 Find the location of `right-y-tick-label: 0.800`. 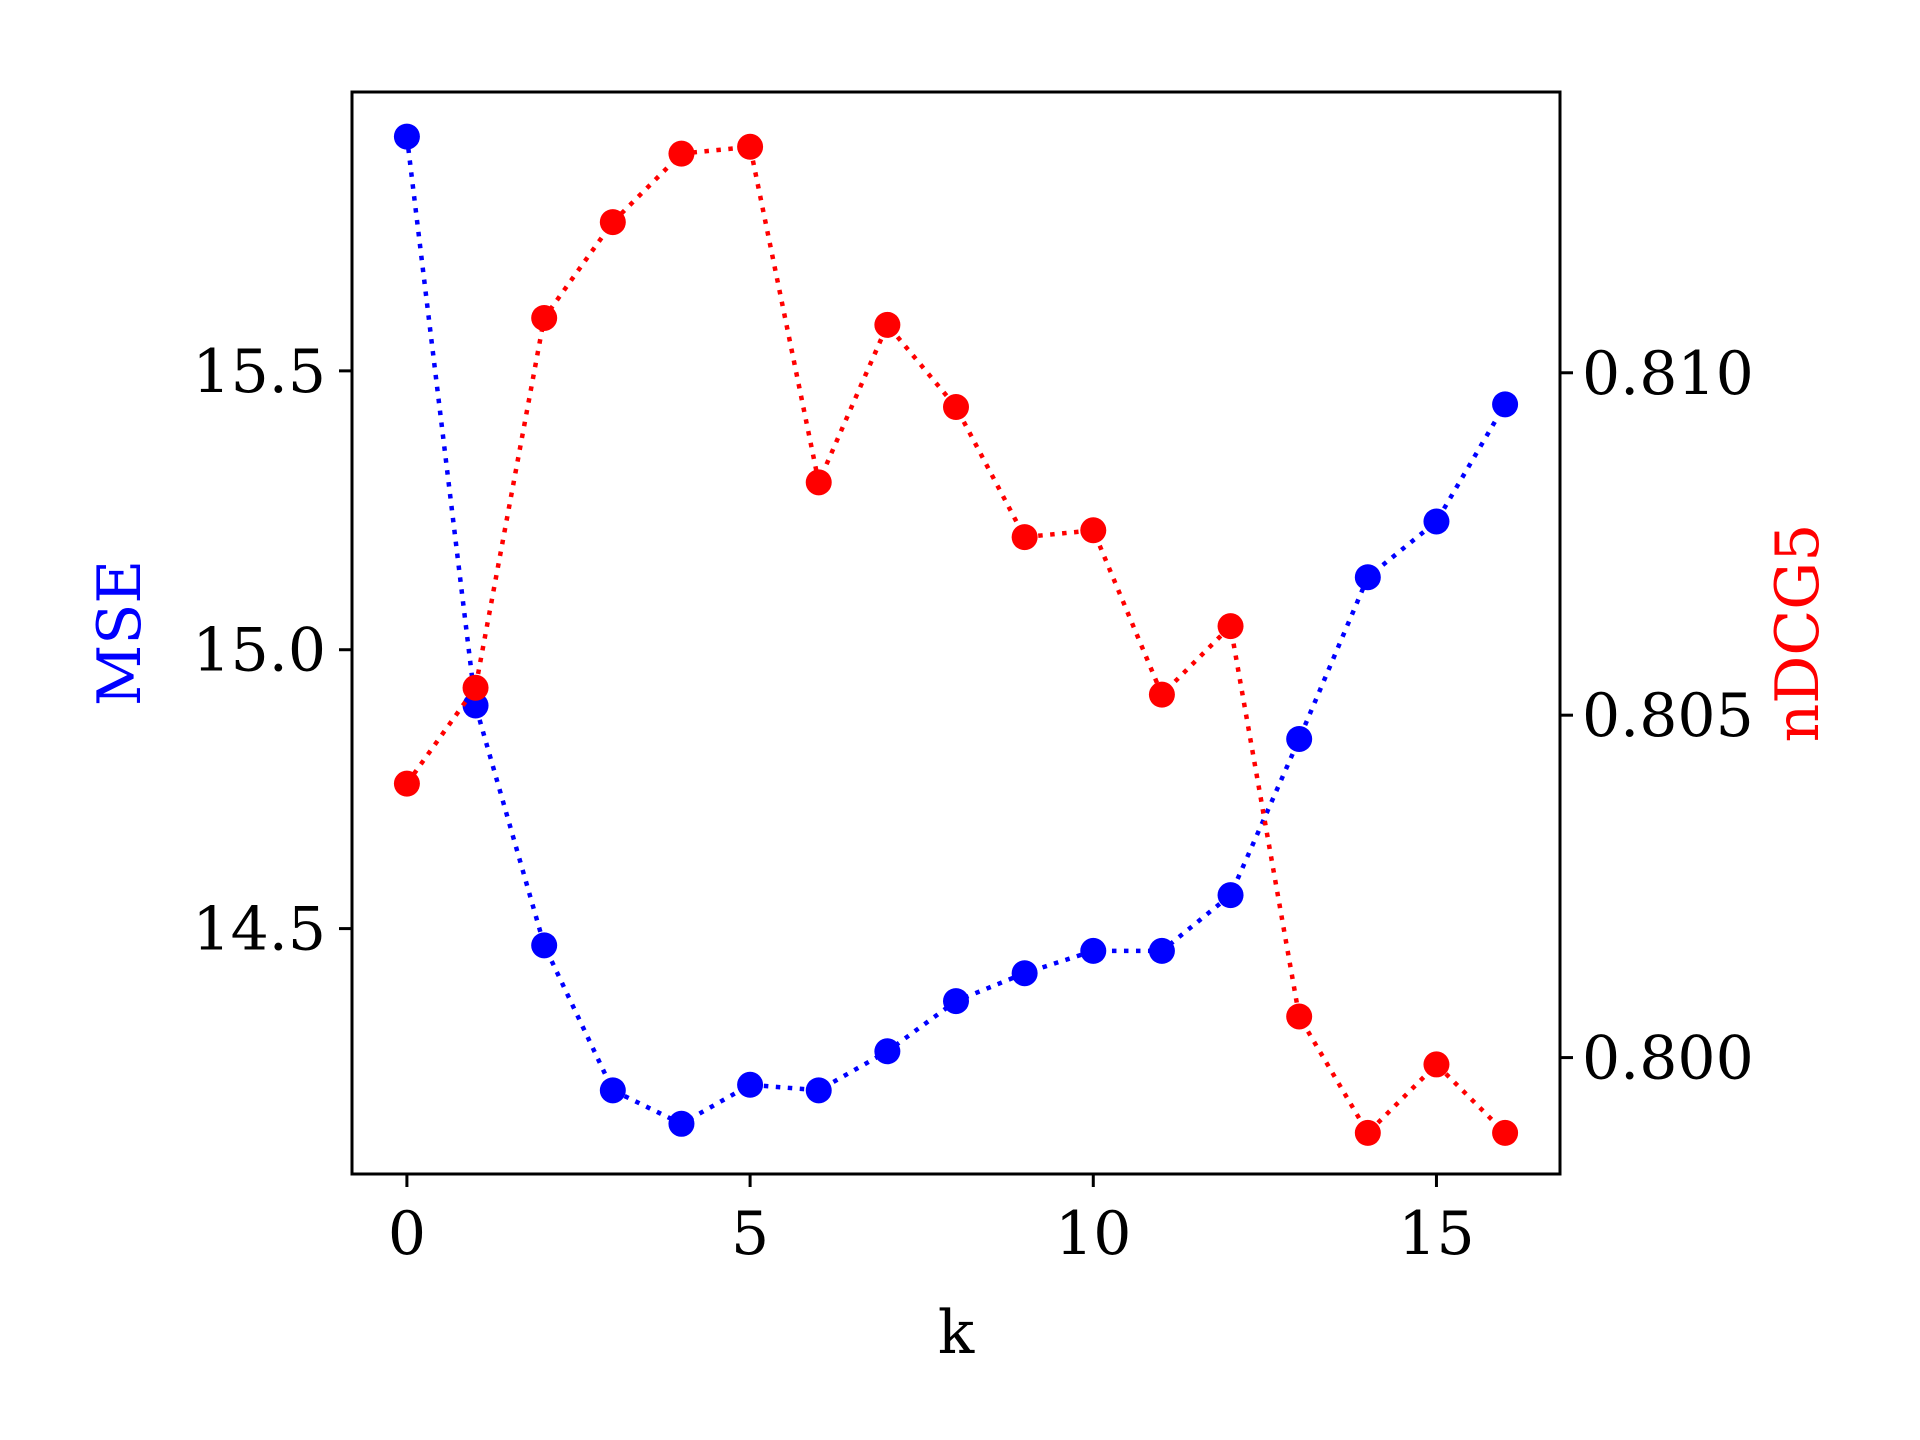

right-y-tick-label: 0.800 is located at coordinates (1668, 1059).